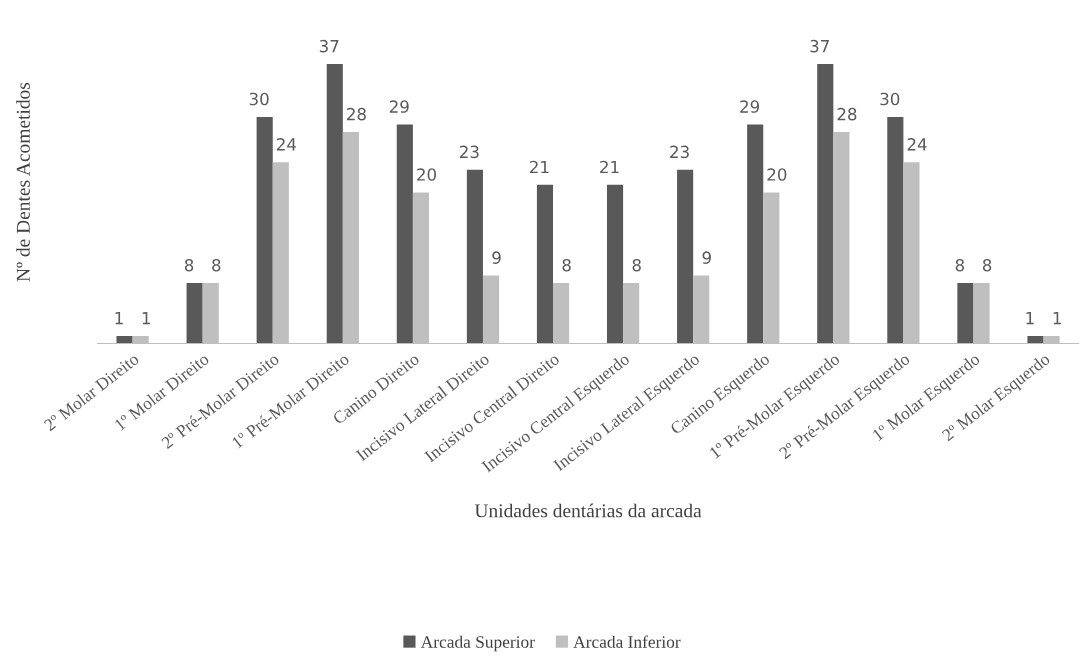 The image size is (1084, 667). I want to click on legend-label: Arcada Superior, so click(477, 643).